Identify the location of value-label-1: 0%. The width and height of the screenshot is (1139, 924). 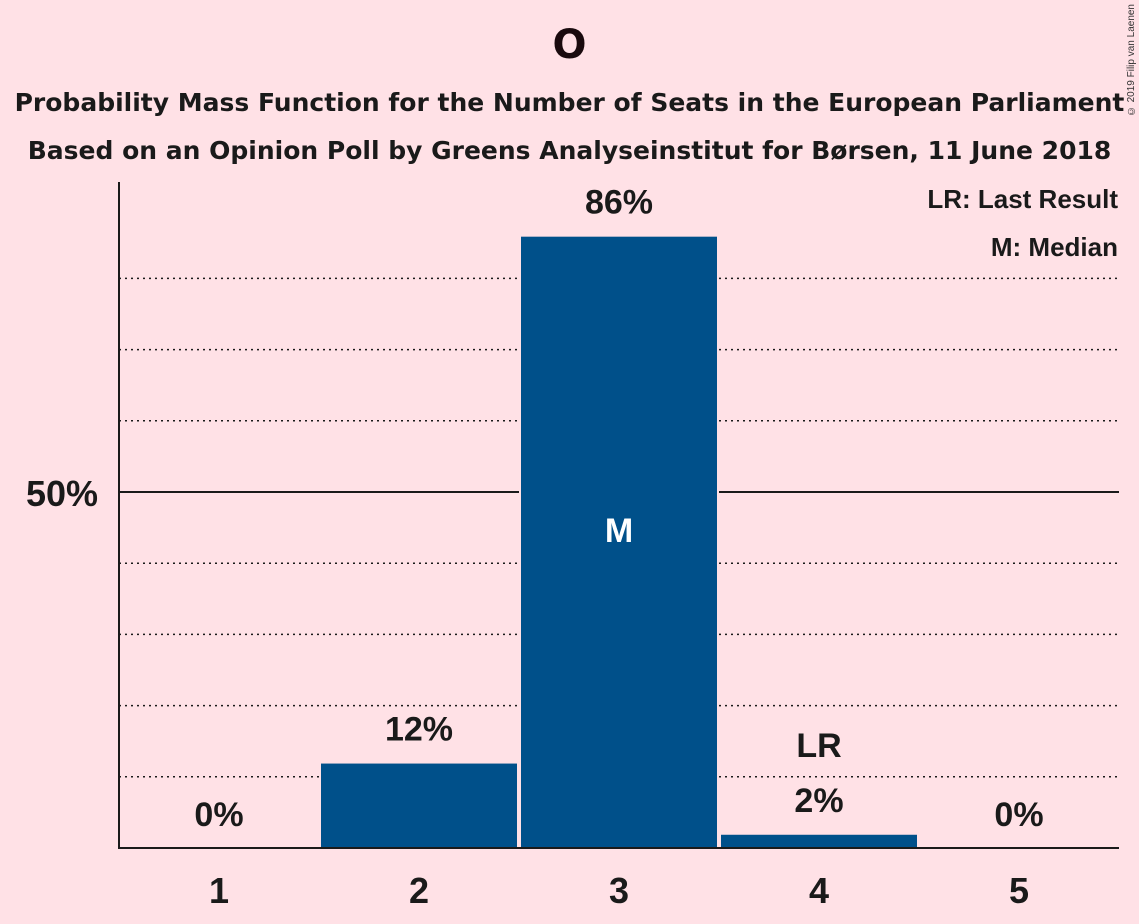
(218, 815).